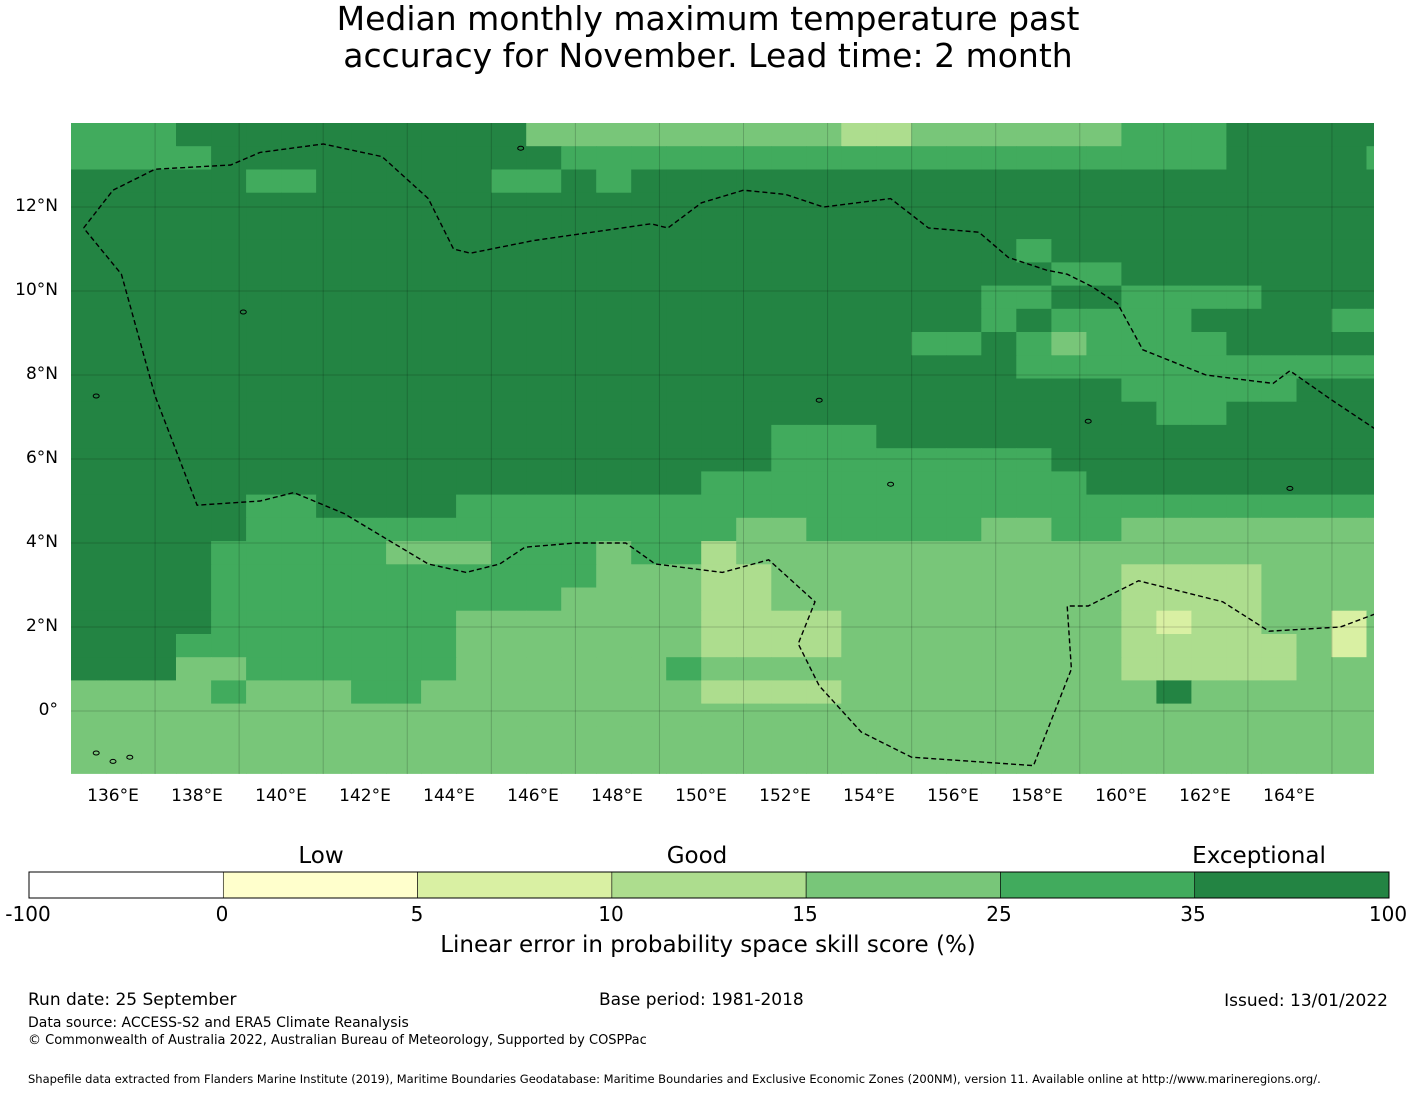 This screenshot has width=1416, height=1095. Describe the element at coordinates (999, 914) in the screenshot. I see `cb-tick-25: 25` at that location.